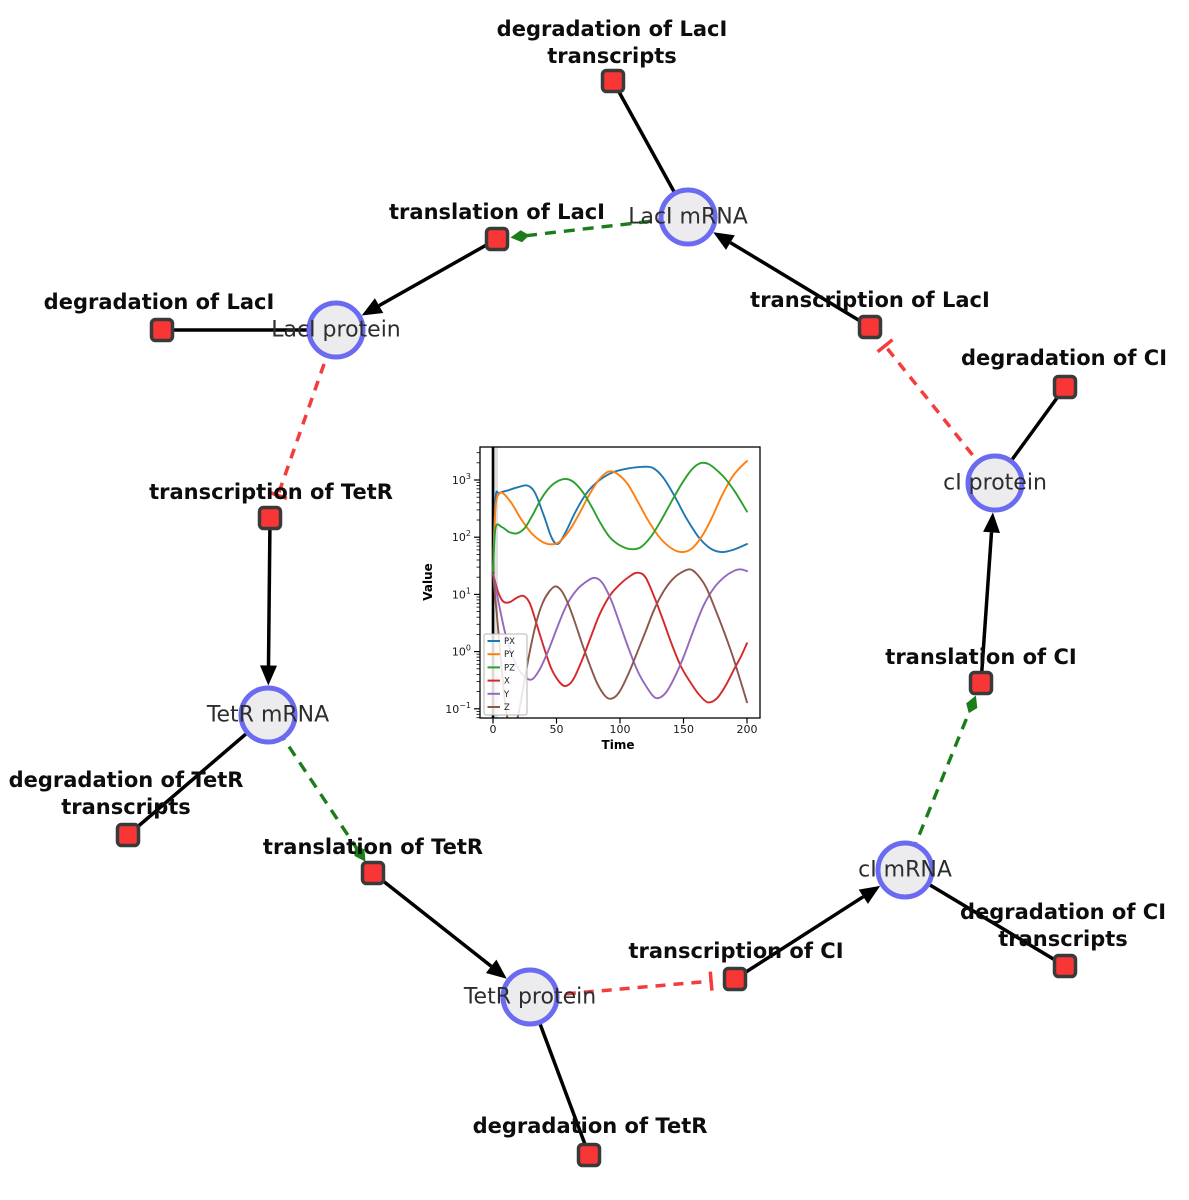 The height and width of the screenshot is (1200, 1189). What do you see at coordinates (461, 593) in the screenshot?
I see `y-tick-label-1e1: 10¹` at bounding box center [461, 593].